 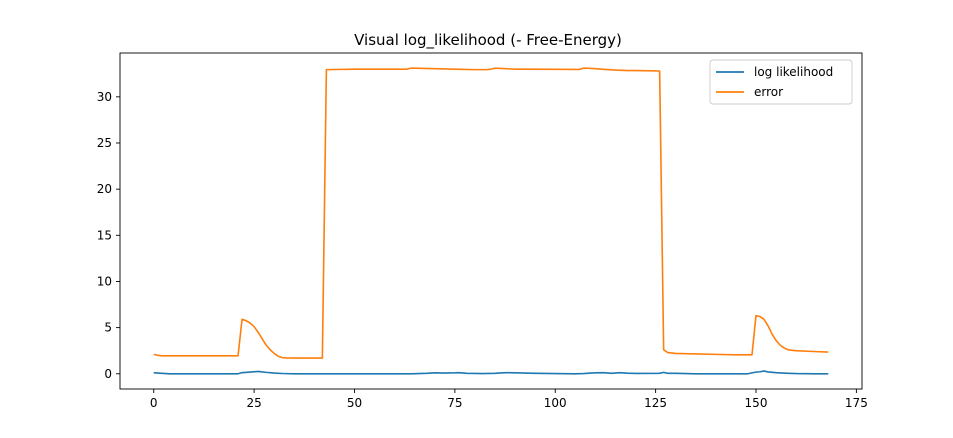 What do you see at coordinates (104, 97) in the screenshot?
I see `y-tick-label: 30` at bounding box center [104, 97].